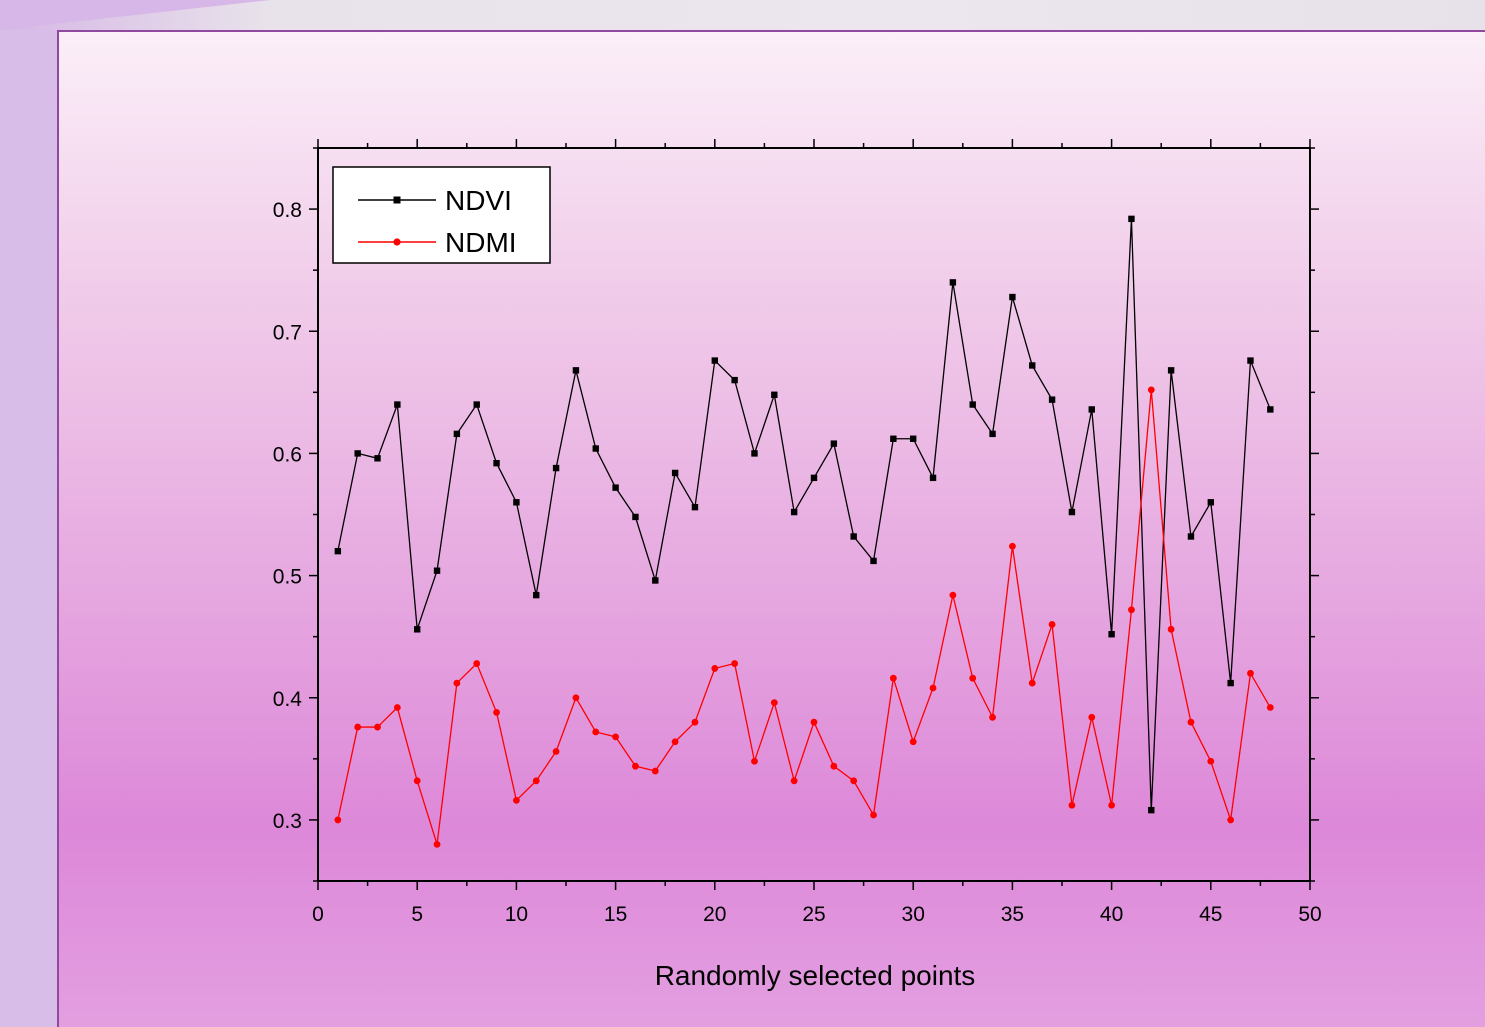  I want to click on slide-corner-decoration, so click(135, 15).